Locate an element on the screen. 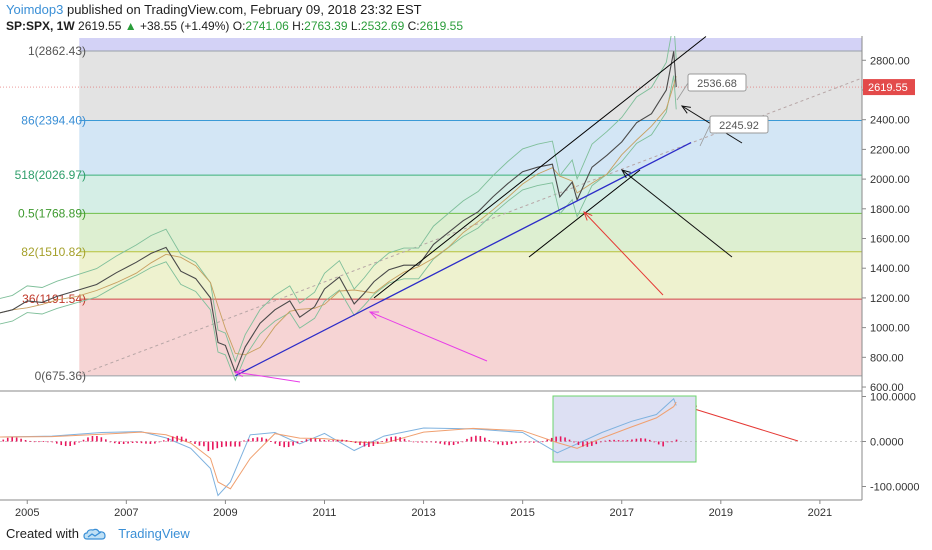 The image size is (932, 550). red-arrow-head is located at coordinates (588, 216).